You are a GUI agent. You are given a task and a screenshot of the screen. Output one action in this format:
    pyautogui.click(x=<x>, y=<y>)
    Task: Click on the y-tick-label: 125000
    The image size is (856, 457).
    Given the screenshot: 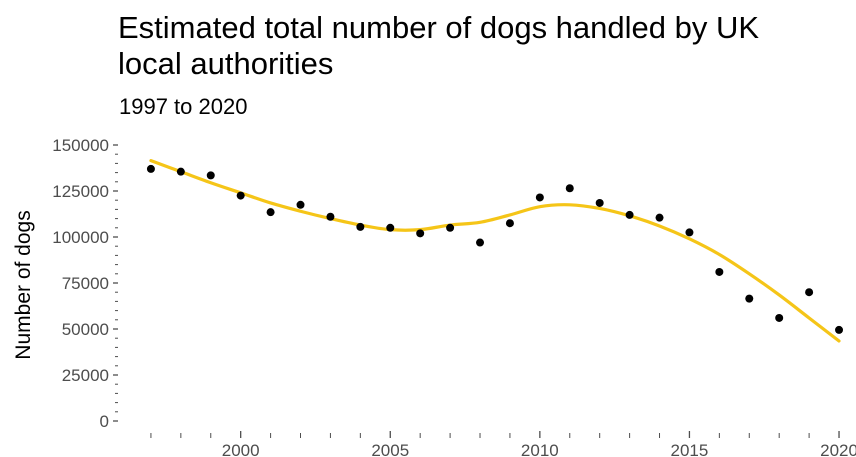 What is the action you would take?
    pyautogui.click(x=80, y=191)
    